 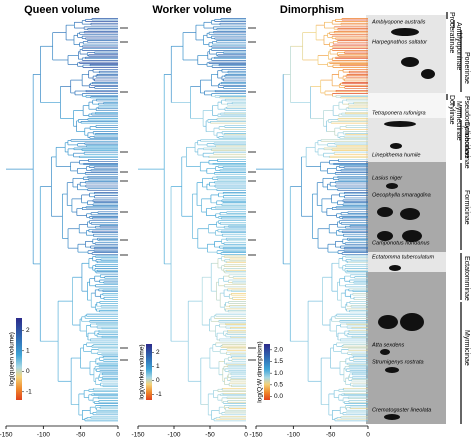 I want to click on subfamily-label: Pseudomyrmecinae, so click(x=466, y=127).